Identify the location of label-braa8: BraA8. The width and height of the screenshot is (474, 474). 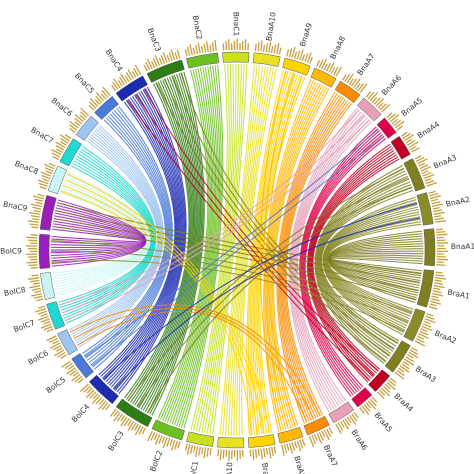
(299, 464).